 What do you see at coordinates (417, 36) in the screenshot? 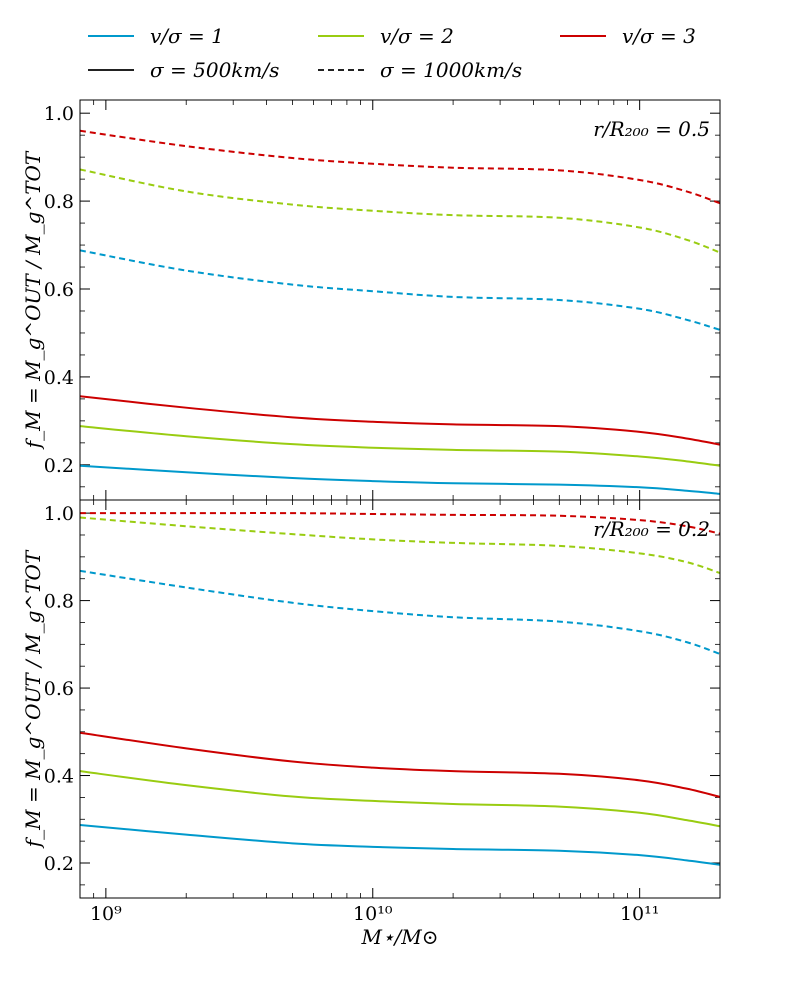
I see `legend-label-2: v/σ = 2` at bounding box center [417, 36].